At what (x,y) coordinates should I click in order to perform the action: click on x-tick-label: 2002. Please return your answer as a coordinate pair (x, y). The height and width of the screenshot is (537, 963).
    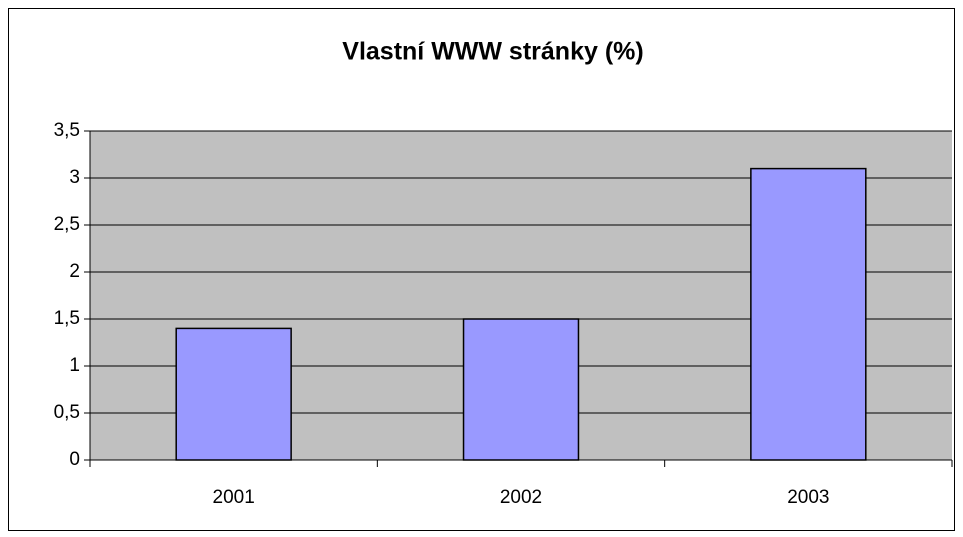
    Looking at the image, I should click on (521, 497).